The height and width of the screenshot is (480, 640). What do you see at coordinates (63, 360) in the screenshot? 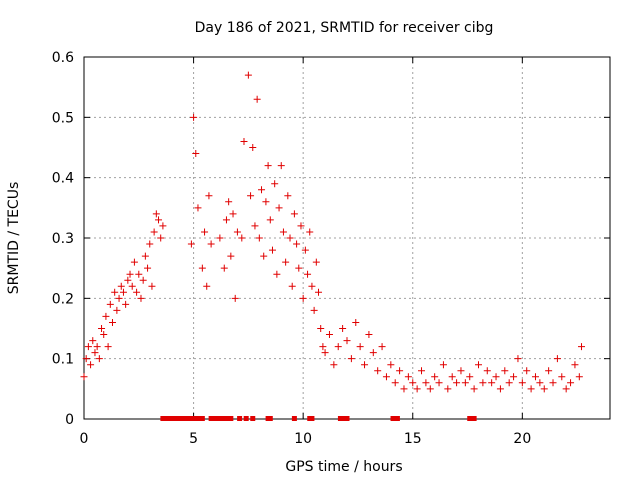
I see `y-tick-label: 0.1` at bounding box center [63, 360].